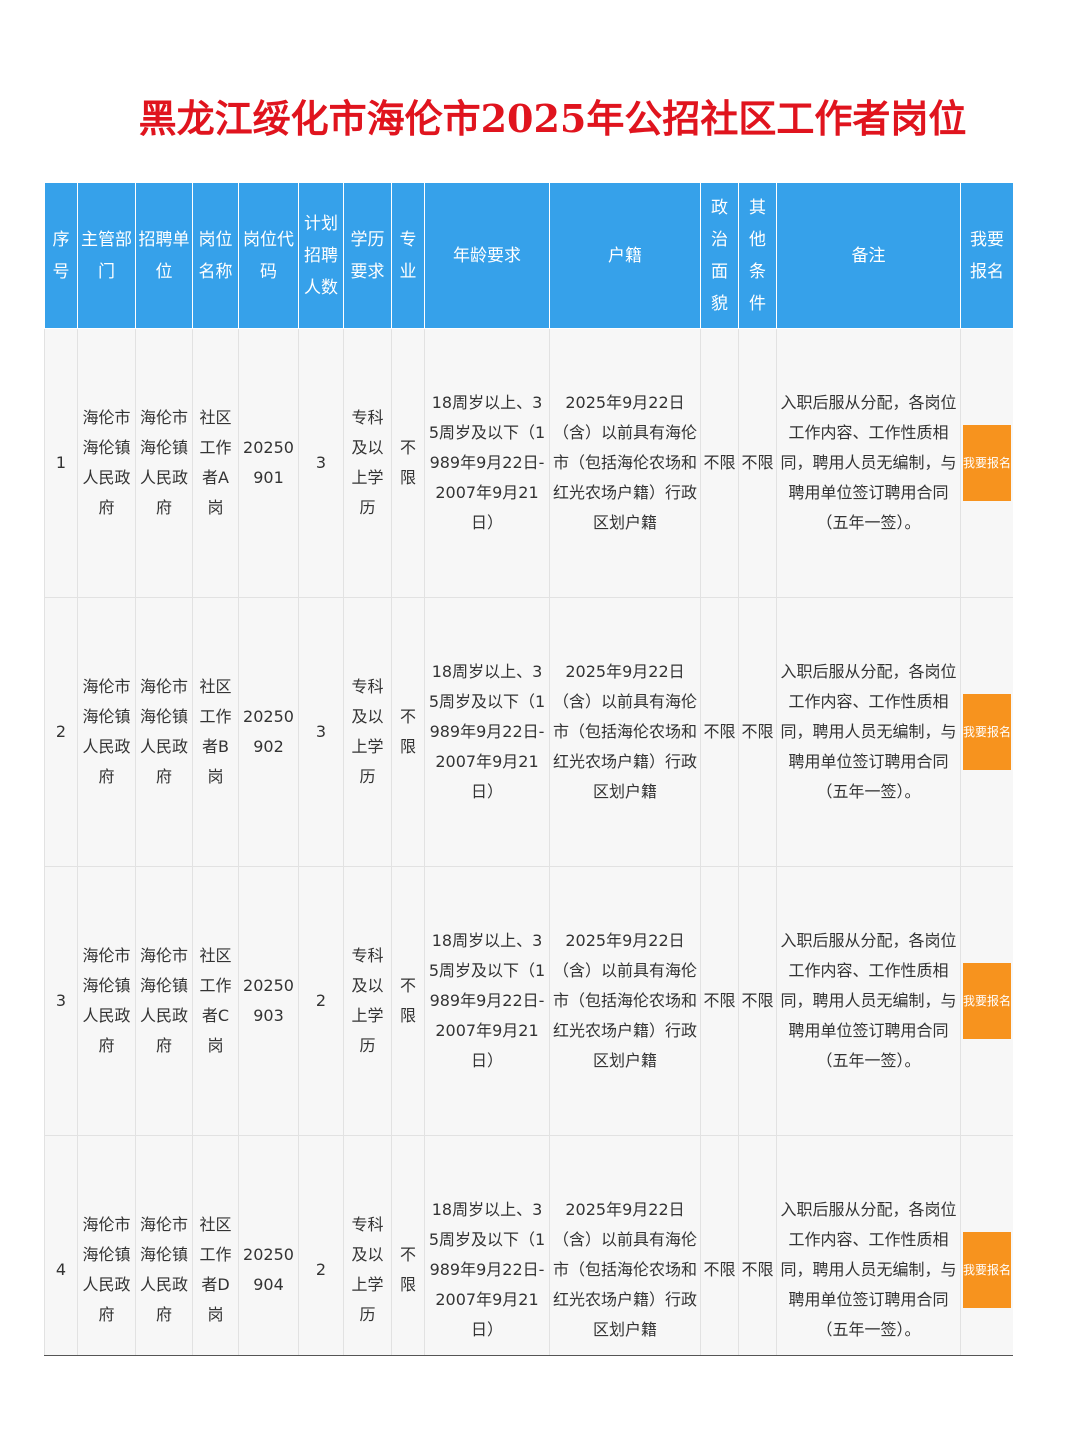 Image resolution: width=1080 pixels, height=1440 pixels. What do you see at coordinates (215, 732) in the screenshot?
I see `table-cell: 社区工作者B岗` at bounding box center [215, 732].